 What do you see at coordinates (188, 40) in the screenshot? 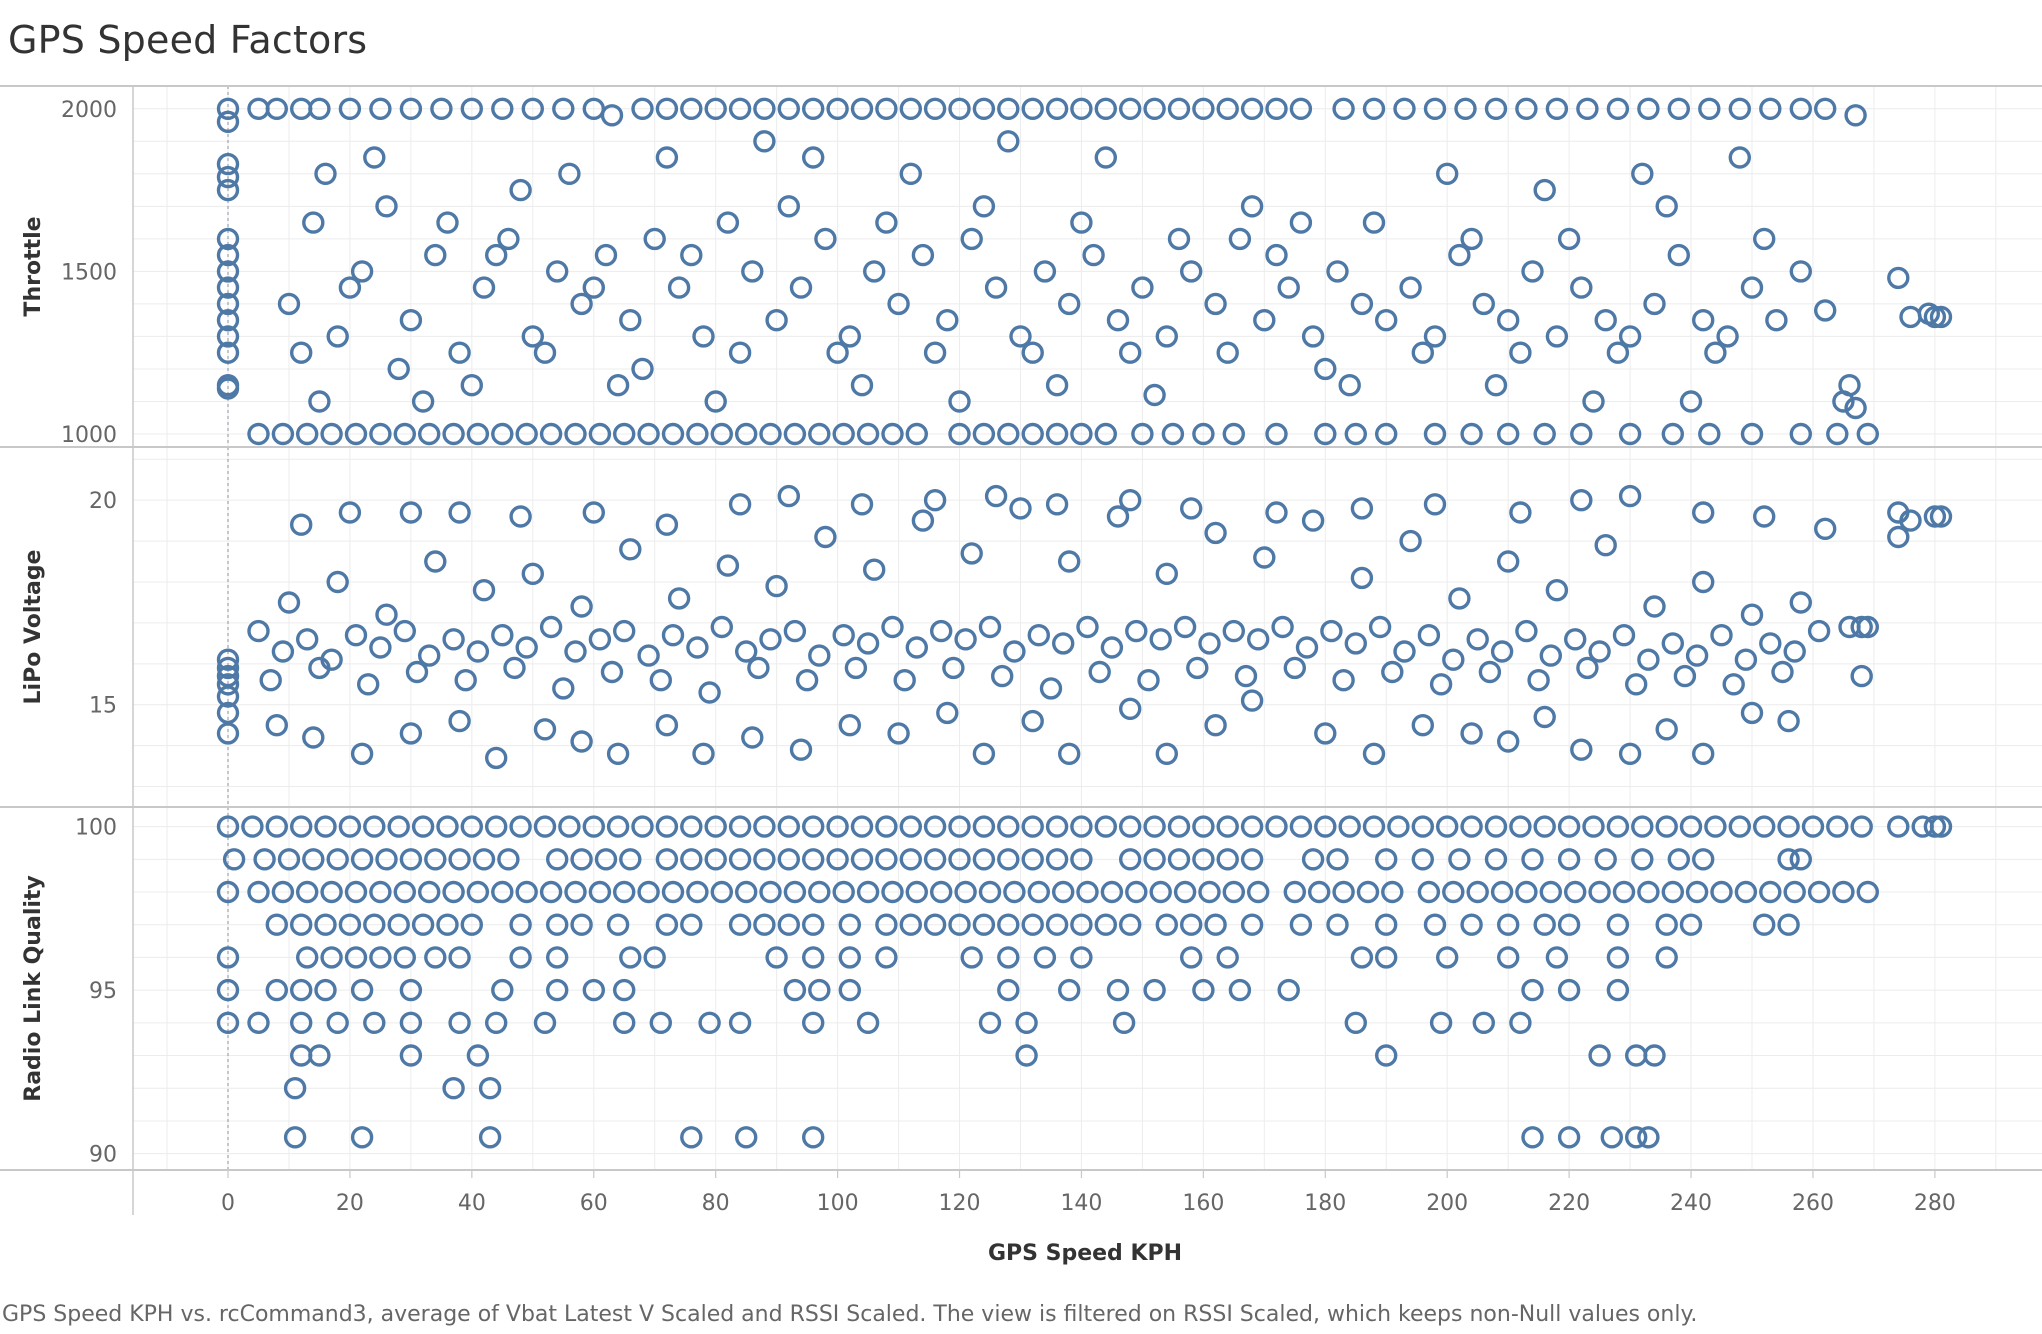
I see `chart-title: GPS Speed Factors` at bounding box center [188, 40].